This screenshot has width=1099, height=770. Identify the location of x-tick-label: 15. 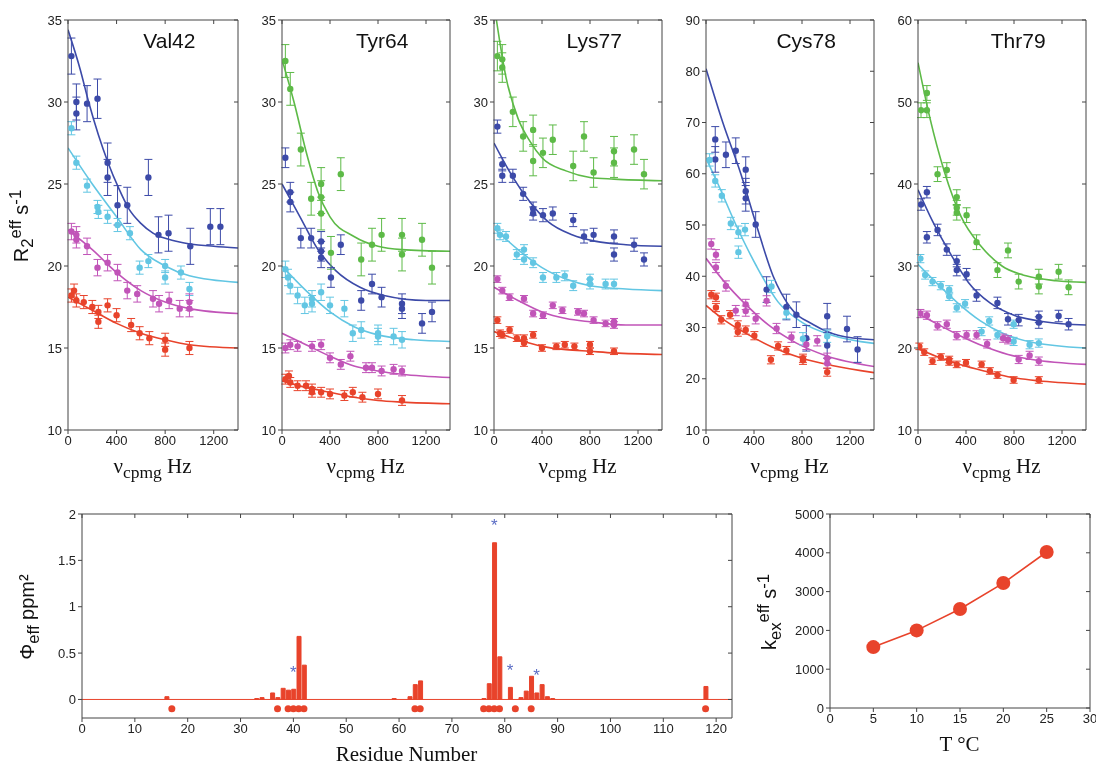
(960, 719).